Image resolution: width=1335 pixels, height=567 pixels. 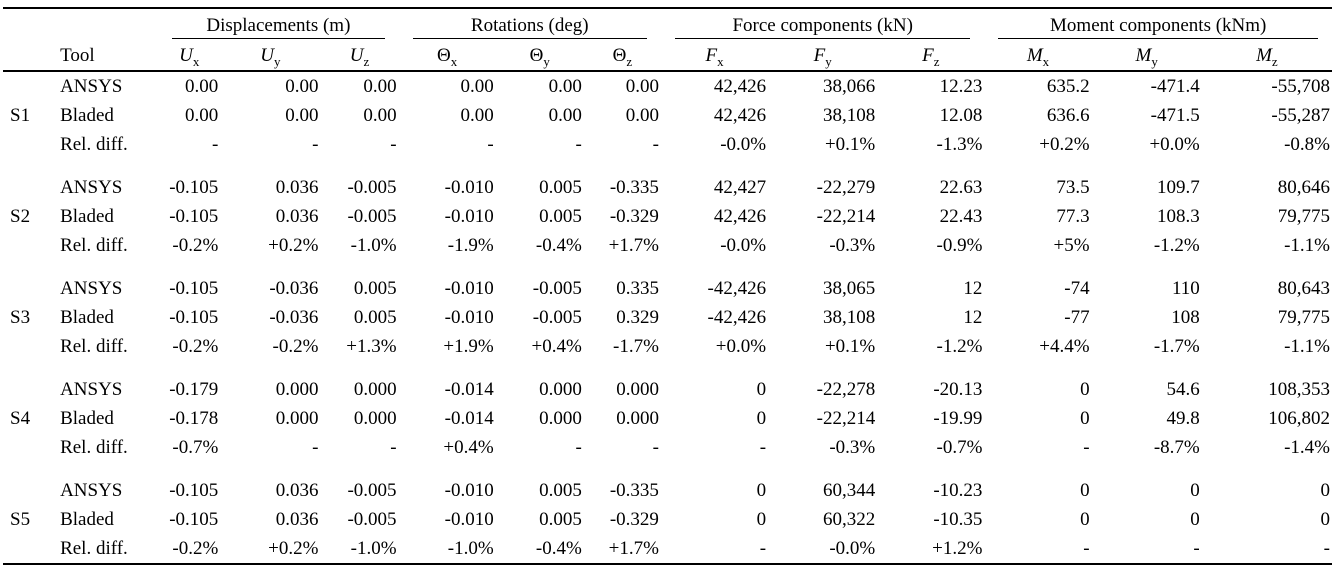 What do you see at coordinates (823, 549) in the screenshot?
I see `value-cell: -0.0%` at bounding box center [823, 549].